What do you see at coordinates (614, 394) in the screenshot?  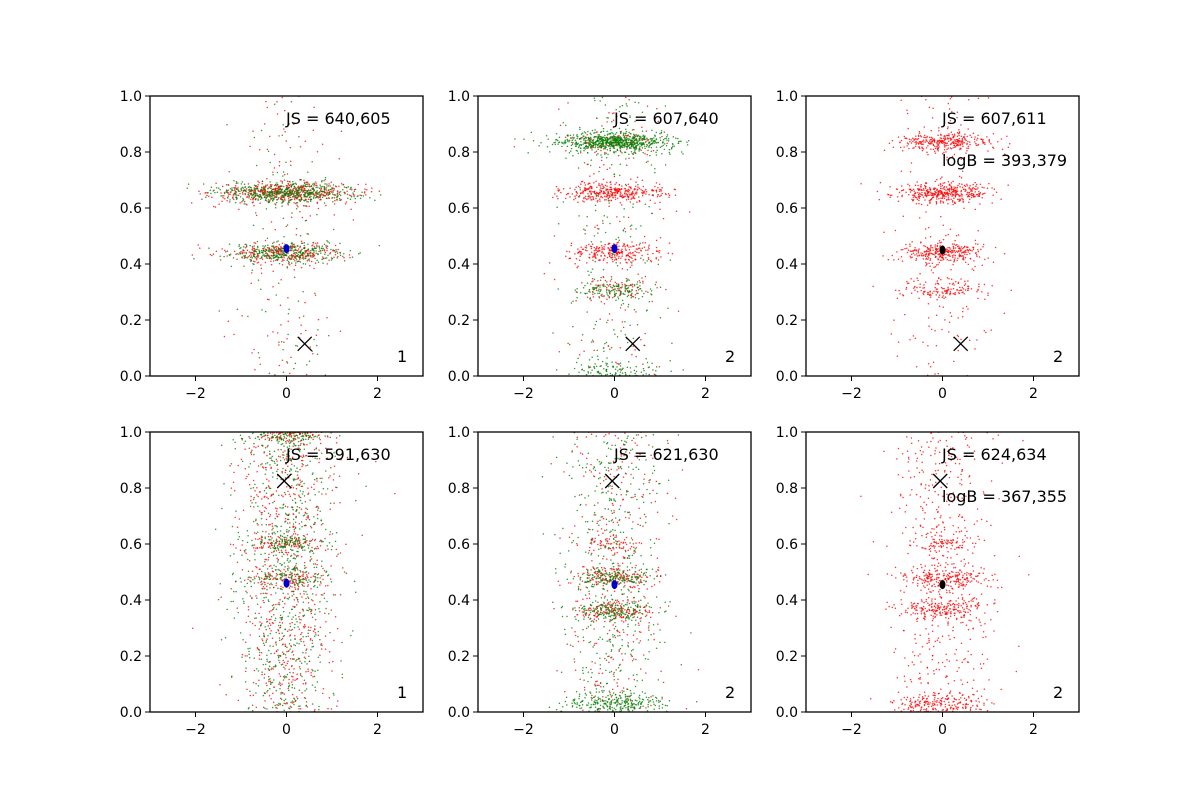 I see `x-tick-label: 0` at bounding box center [614, 394].